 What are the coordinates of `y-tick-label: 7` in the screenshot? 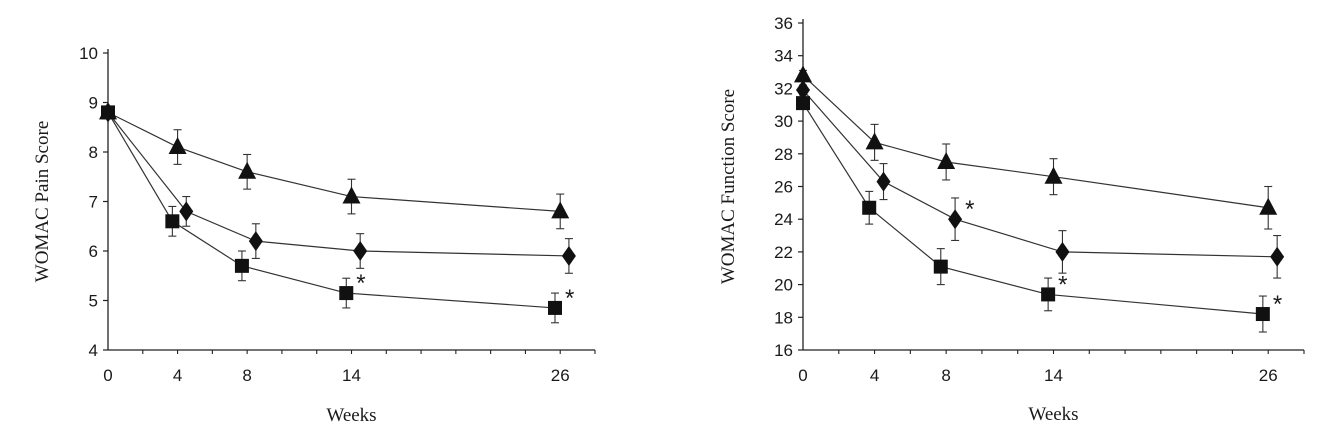 It's located at (93, 202).